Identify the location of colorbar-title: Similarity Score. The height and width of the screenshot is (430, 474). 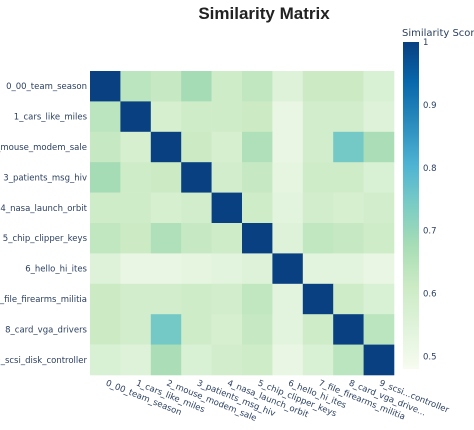
(438, 33).